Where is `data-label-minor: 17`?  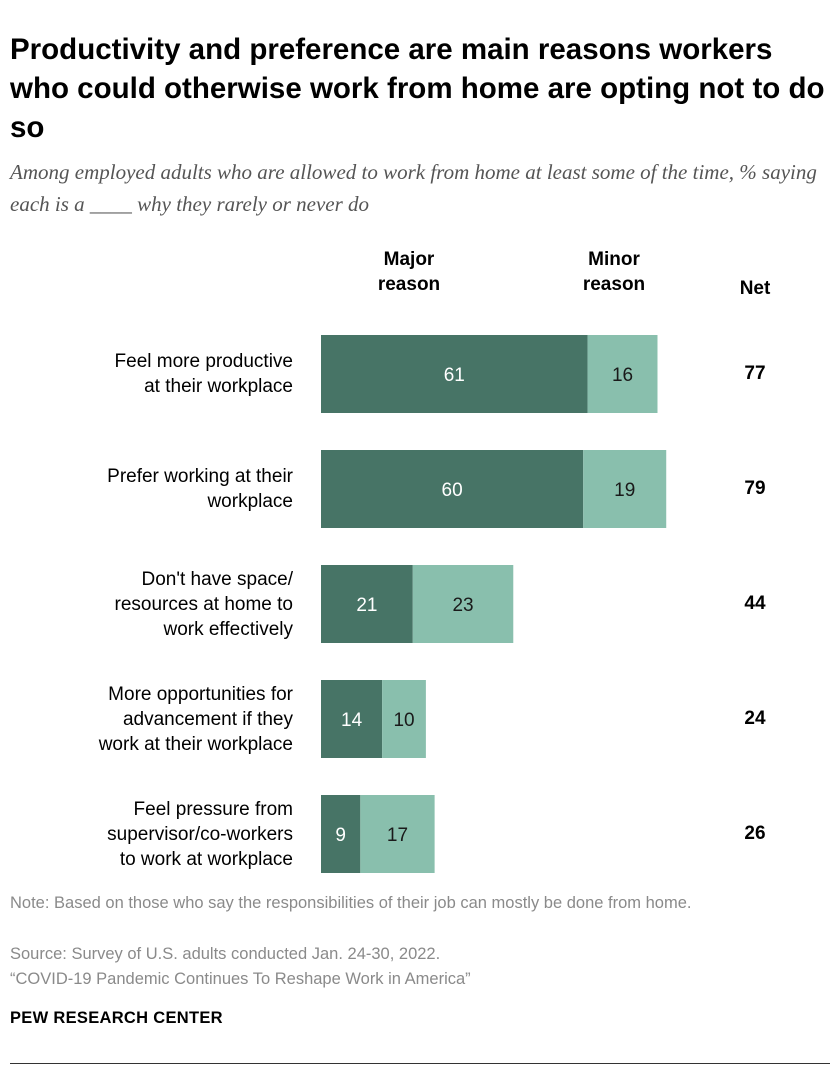
data-label-minor: 17 is located at coordinates (397, 835).